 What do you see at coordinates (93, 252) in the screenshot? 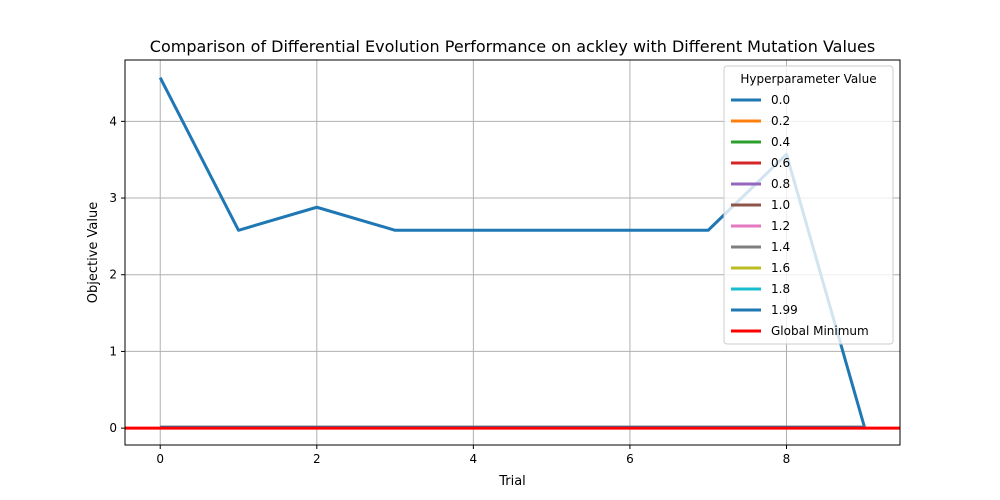
I see `y-axis-label: Objective Value` at bounding box center [93, 252].